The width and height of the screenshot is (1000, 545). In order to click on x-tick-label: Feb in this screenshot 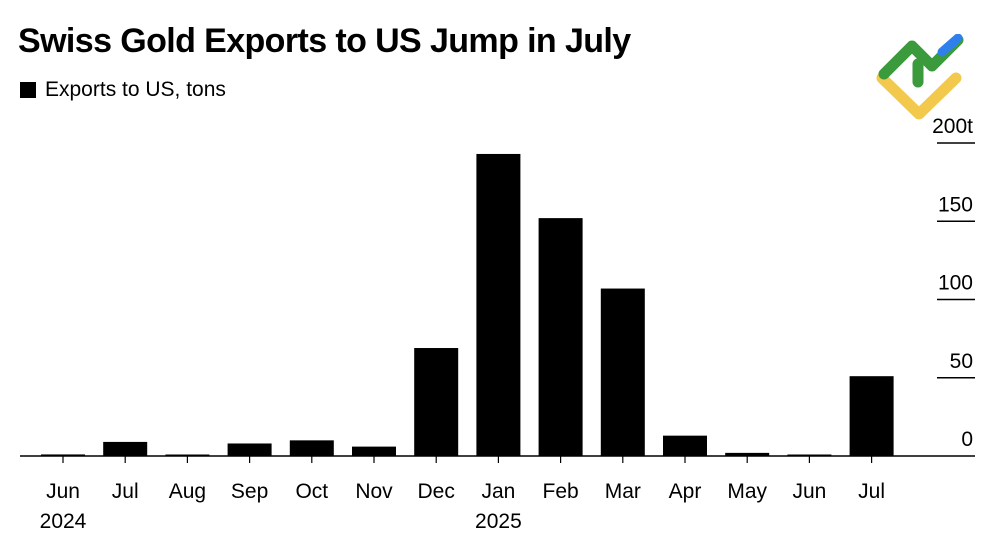, I will do `click(561, 491)`.